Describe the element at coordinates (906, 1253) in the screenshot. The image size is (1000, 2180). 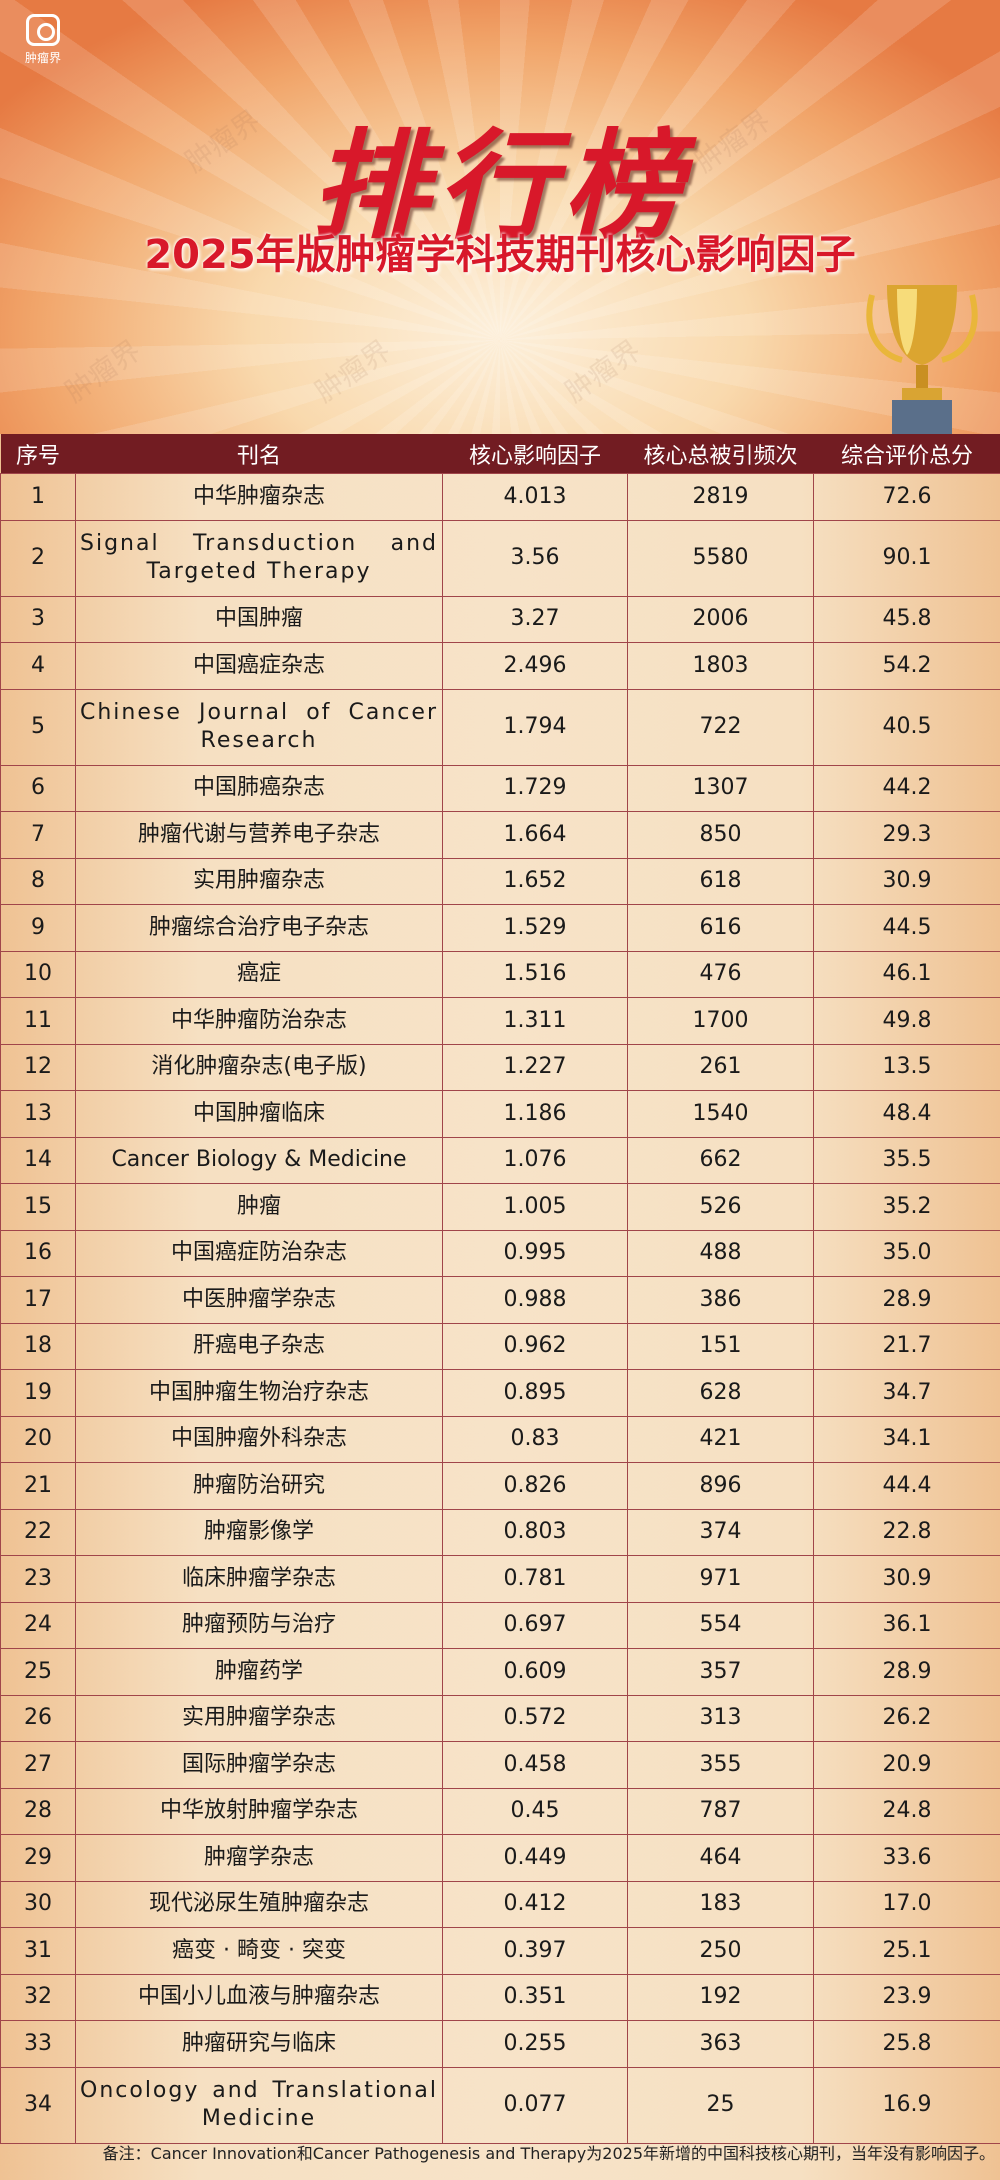
I see `total-score-cell: 35.0` at that location.